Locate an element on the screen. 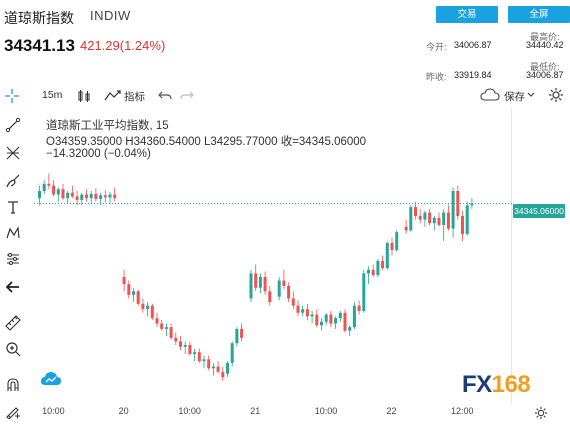 This screenshot has height=426, width=570. page-title: 道琼斯指数 is located at coordinates (39, 18).